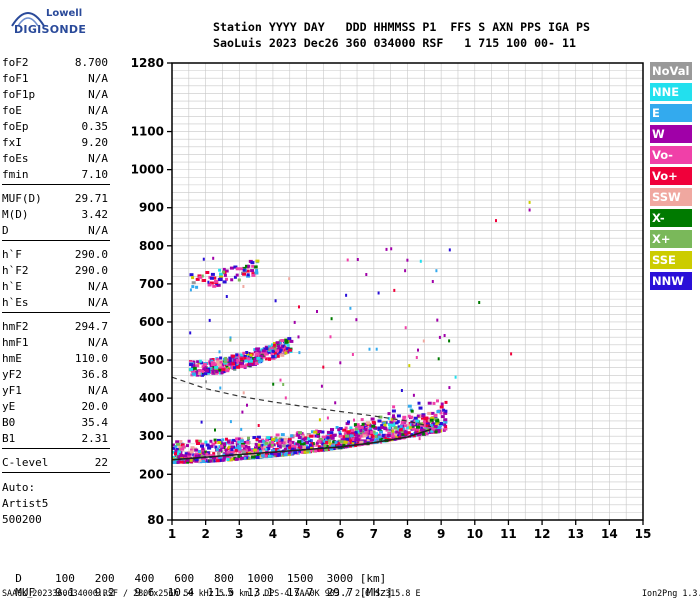  I want to click on table-cell: 29.7, so click(340, 592).